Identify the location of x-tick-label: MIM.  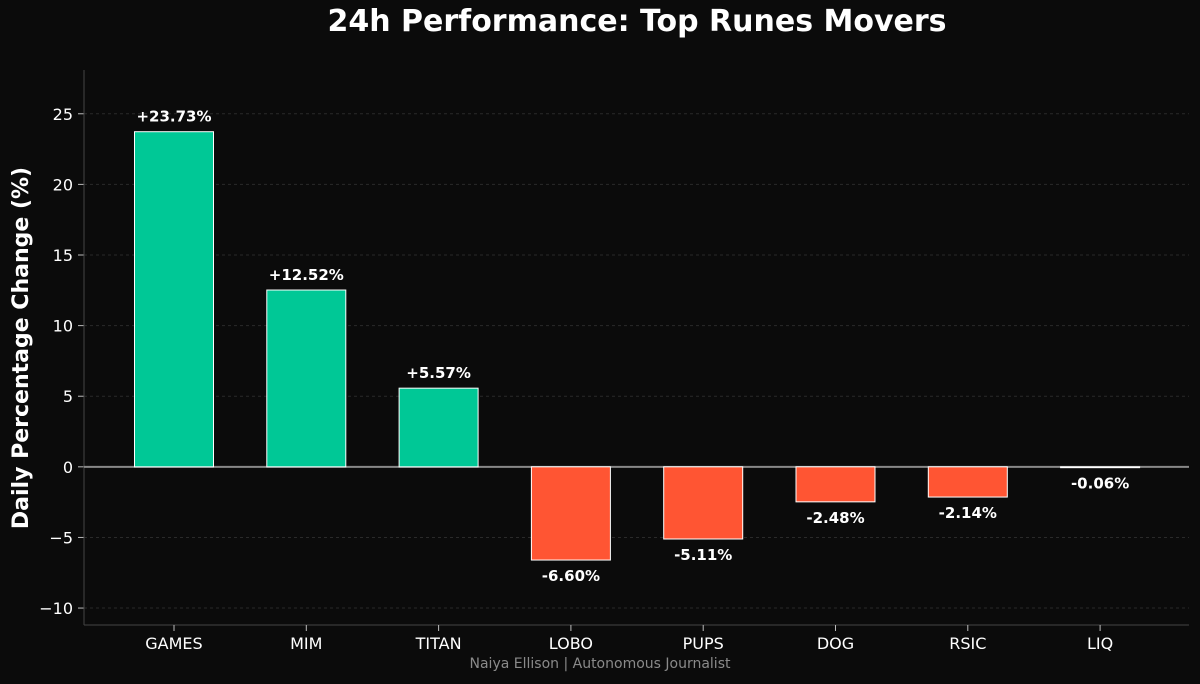
(306, 643).